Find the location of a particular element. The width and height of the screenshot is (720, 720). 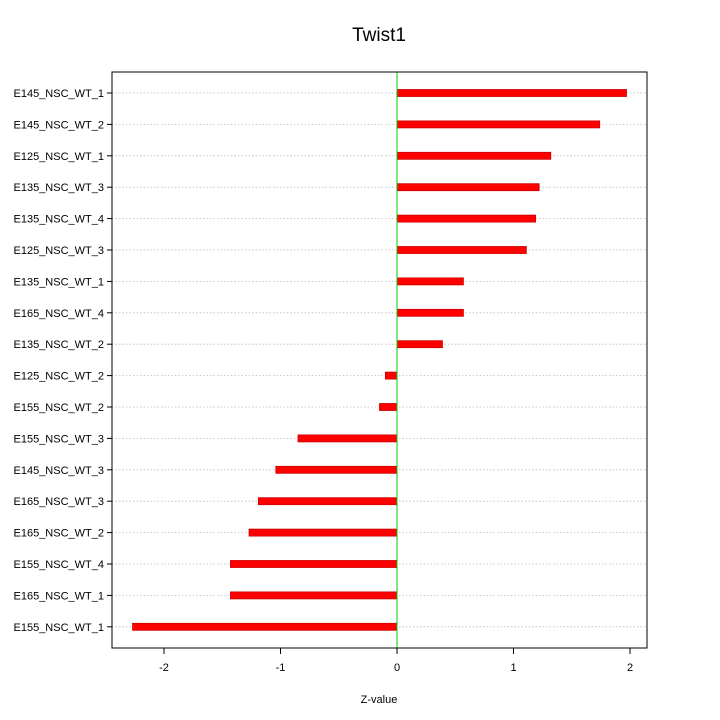

y-tick-label: E165_NSC_WT_2 is located at coordinates (59, 534).